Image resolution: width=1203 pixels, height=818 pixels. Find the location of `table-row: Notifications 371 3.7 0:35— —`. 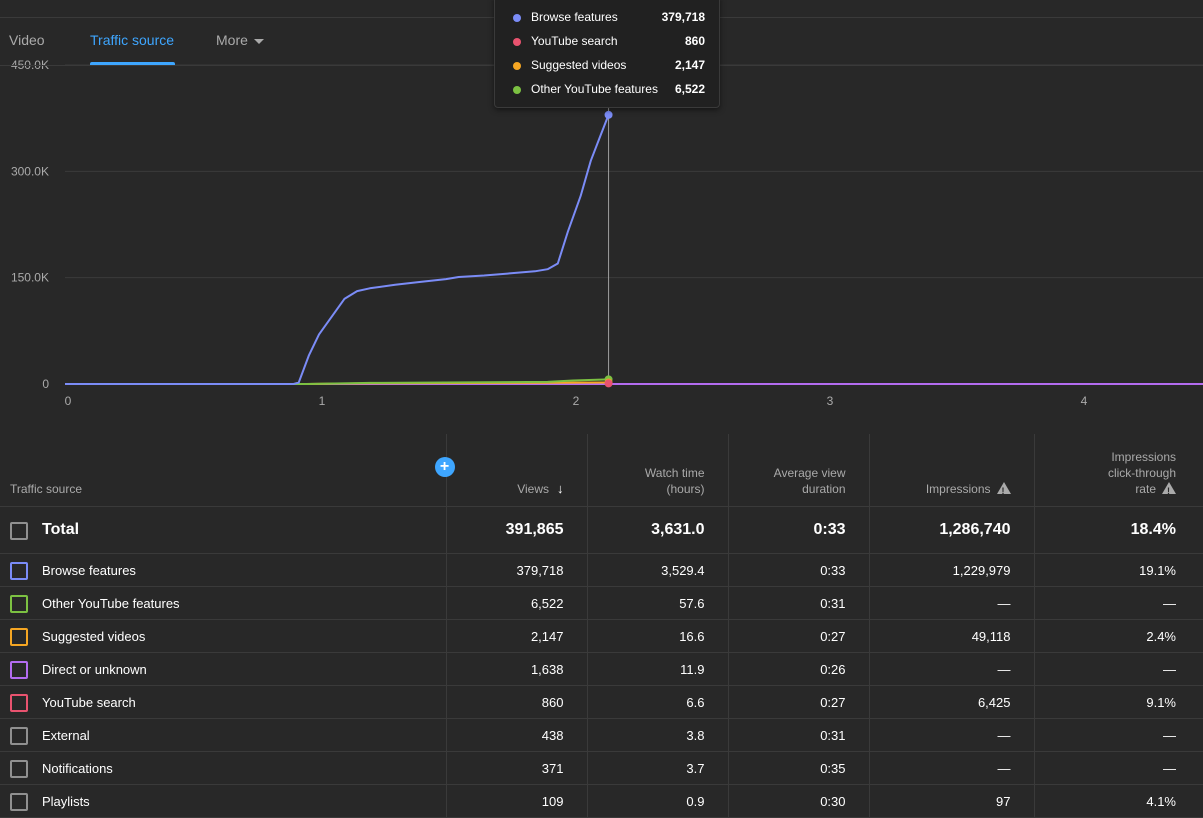

table-row: Notifications 371 3.7 0:35— — is located at coordinates (601, 768).